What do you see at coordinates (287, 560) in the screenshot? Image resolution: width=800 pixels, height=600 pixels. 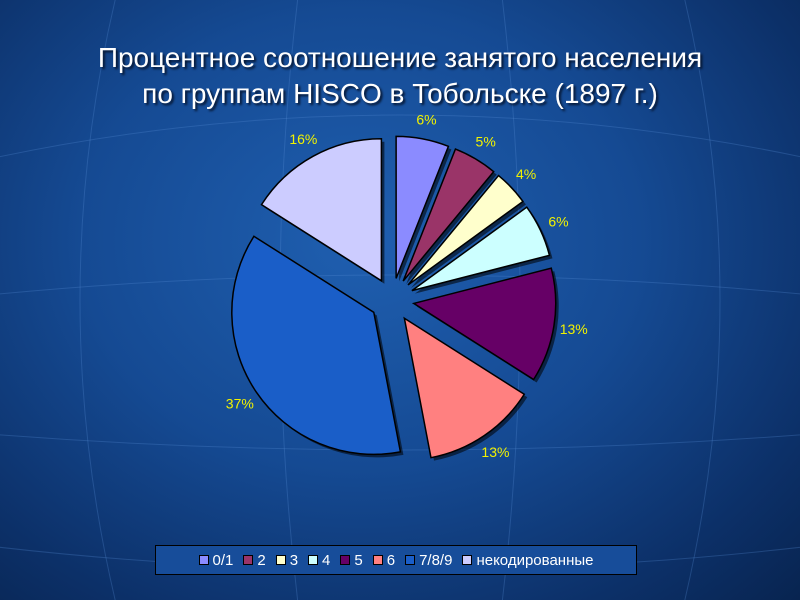 I see `legend-item-3: 3` at bounding box center [287, 560].